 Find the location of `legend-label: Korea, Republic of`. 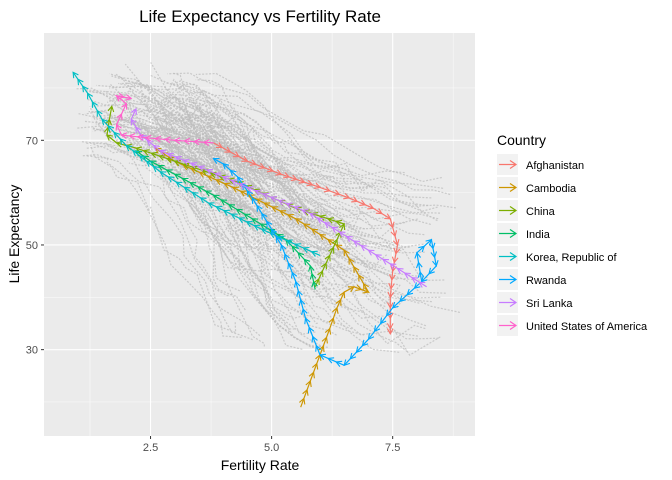

legend-label: Korea, Republic of is located at coordinates (571, 258).